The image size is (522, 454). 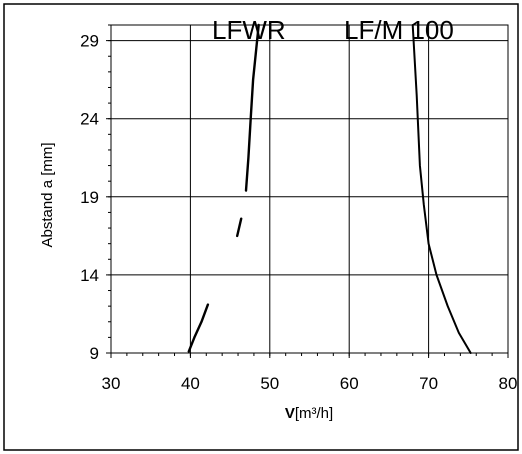 What do you see at coordinates (428, 383) in the screenshot?
I see `x-tick-label: 70` at bounding box center [428, 383].